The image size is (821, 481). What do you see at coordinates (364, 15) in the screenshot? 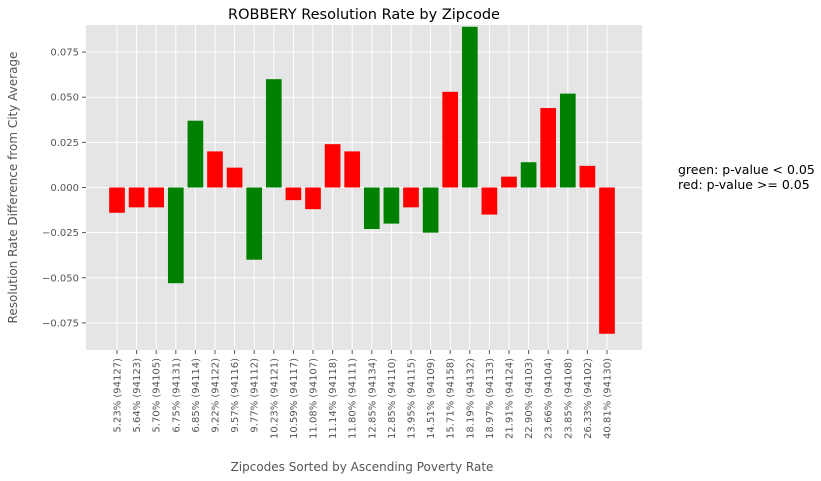
I see `chart-title: ROBBERY Resolution Rate by Zipcode` at bounding box center [364, 15].